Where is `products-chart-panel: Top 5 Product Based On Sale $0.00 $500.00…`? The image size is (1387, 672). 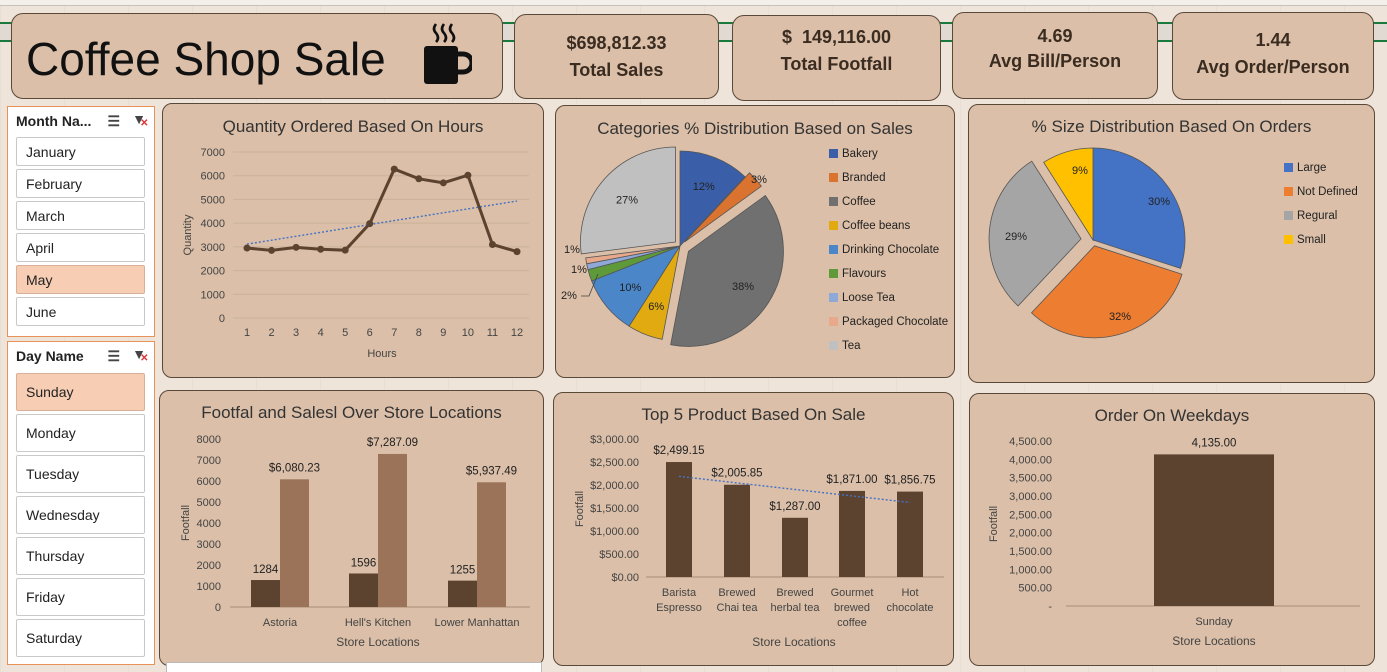
products-chart-panel: Top 5 Product Based On Sale $0.00 $500.00… is located at coordinates (753, 529).